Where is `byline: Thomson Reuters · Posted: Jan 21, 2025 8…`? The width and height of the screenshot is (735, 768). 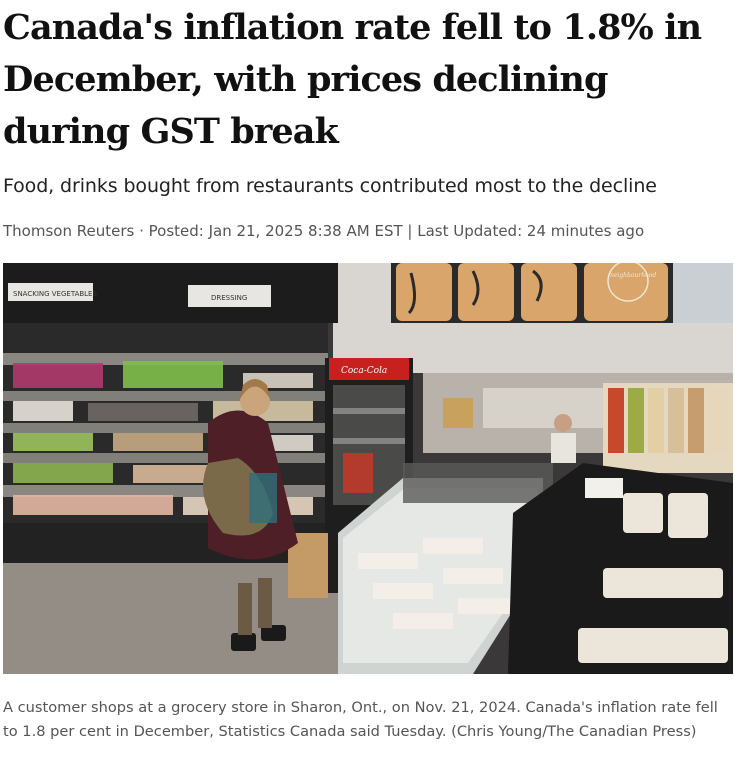 byline: Thomson Reuters · Posted: Jan 21, 2025 8… is located at coordinates (323, 231).